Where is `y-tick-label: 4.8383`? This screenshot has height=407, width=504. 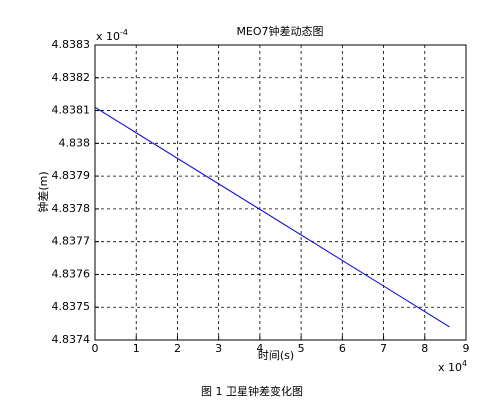 y-tick-label: 4.8383 is located at coordinates (71, 44).